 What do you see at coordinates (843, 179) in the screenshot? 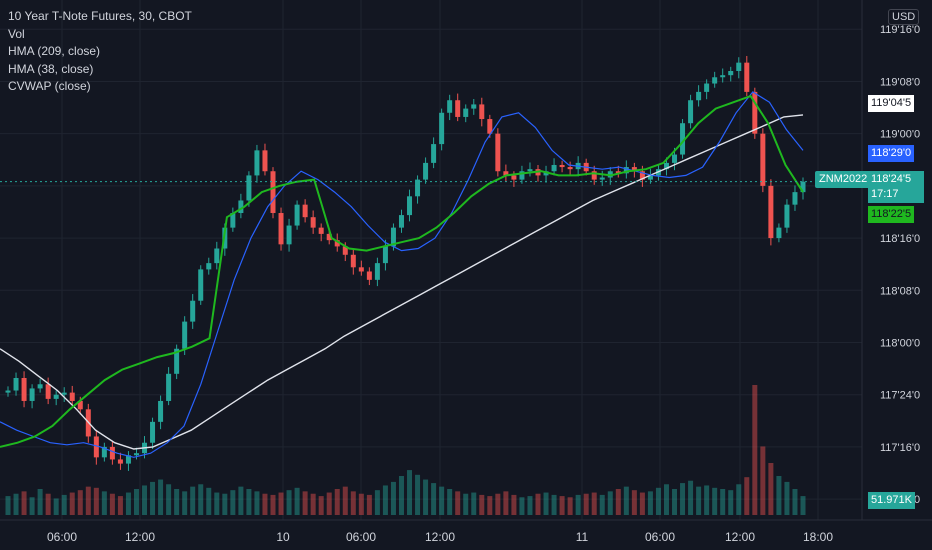
I see `symbol-badge: ZNM2022` at bounding box center [843, 179].